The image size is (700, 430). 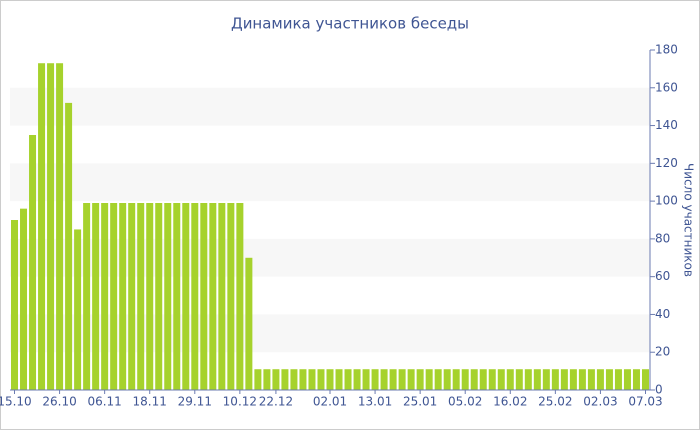 I want to click on y-tick-label: 100, so click(x=666, y=201).